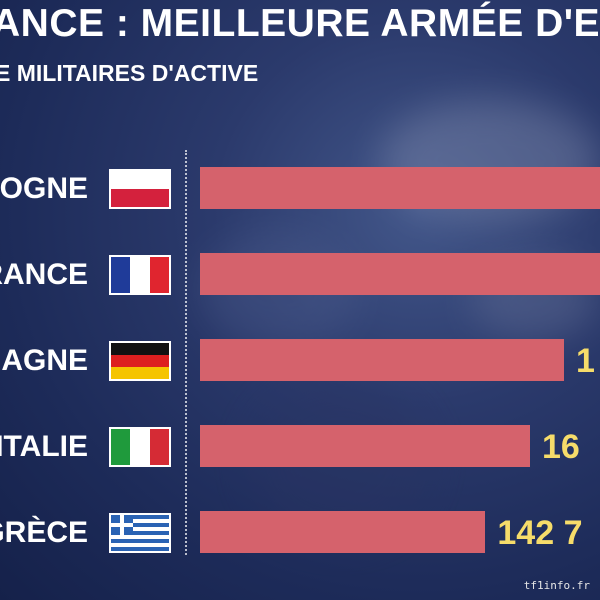 The width and height of the screenshot is (600, 600). What do you see at coordinates (129, 73) in the screenshot?
I see `chart-subtitle: E MILITAIRES D'ACTIVE` at bounding box center [129, 73].